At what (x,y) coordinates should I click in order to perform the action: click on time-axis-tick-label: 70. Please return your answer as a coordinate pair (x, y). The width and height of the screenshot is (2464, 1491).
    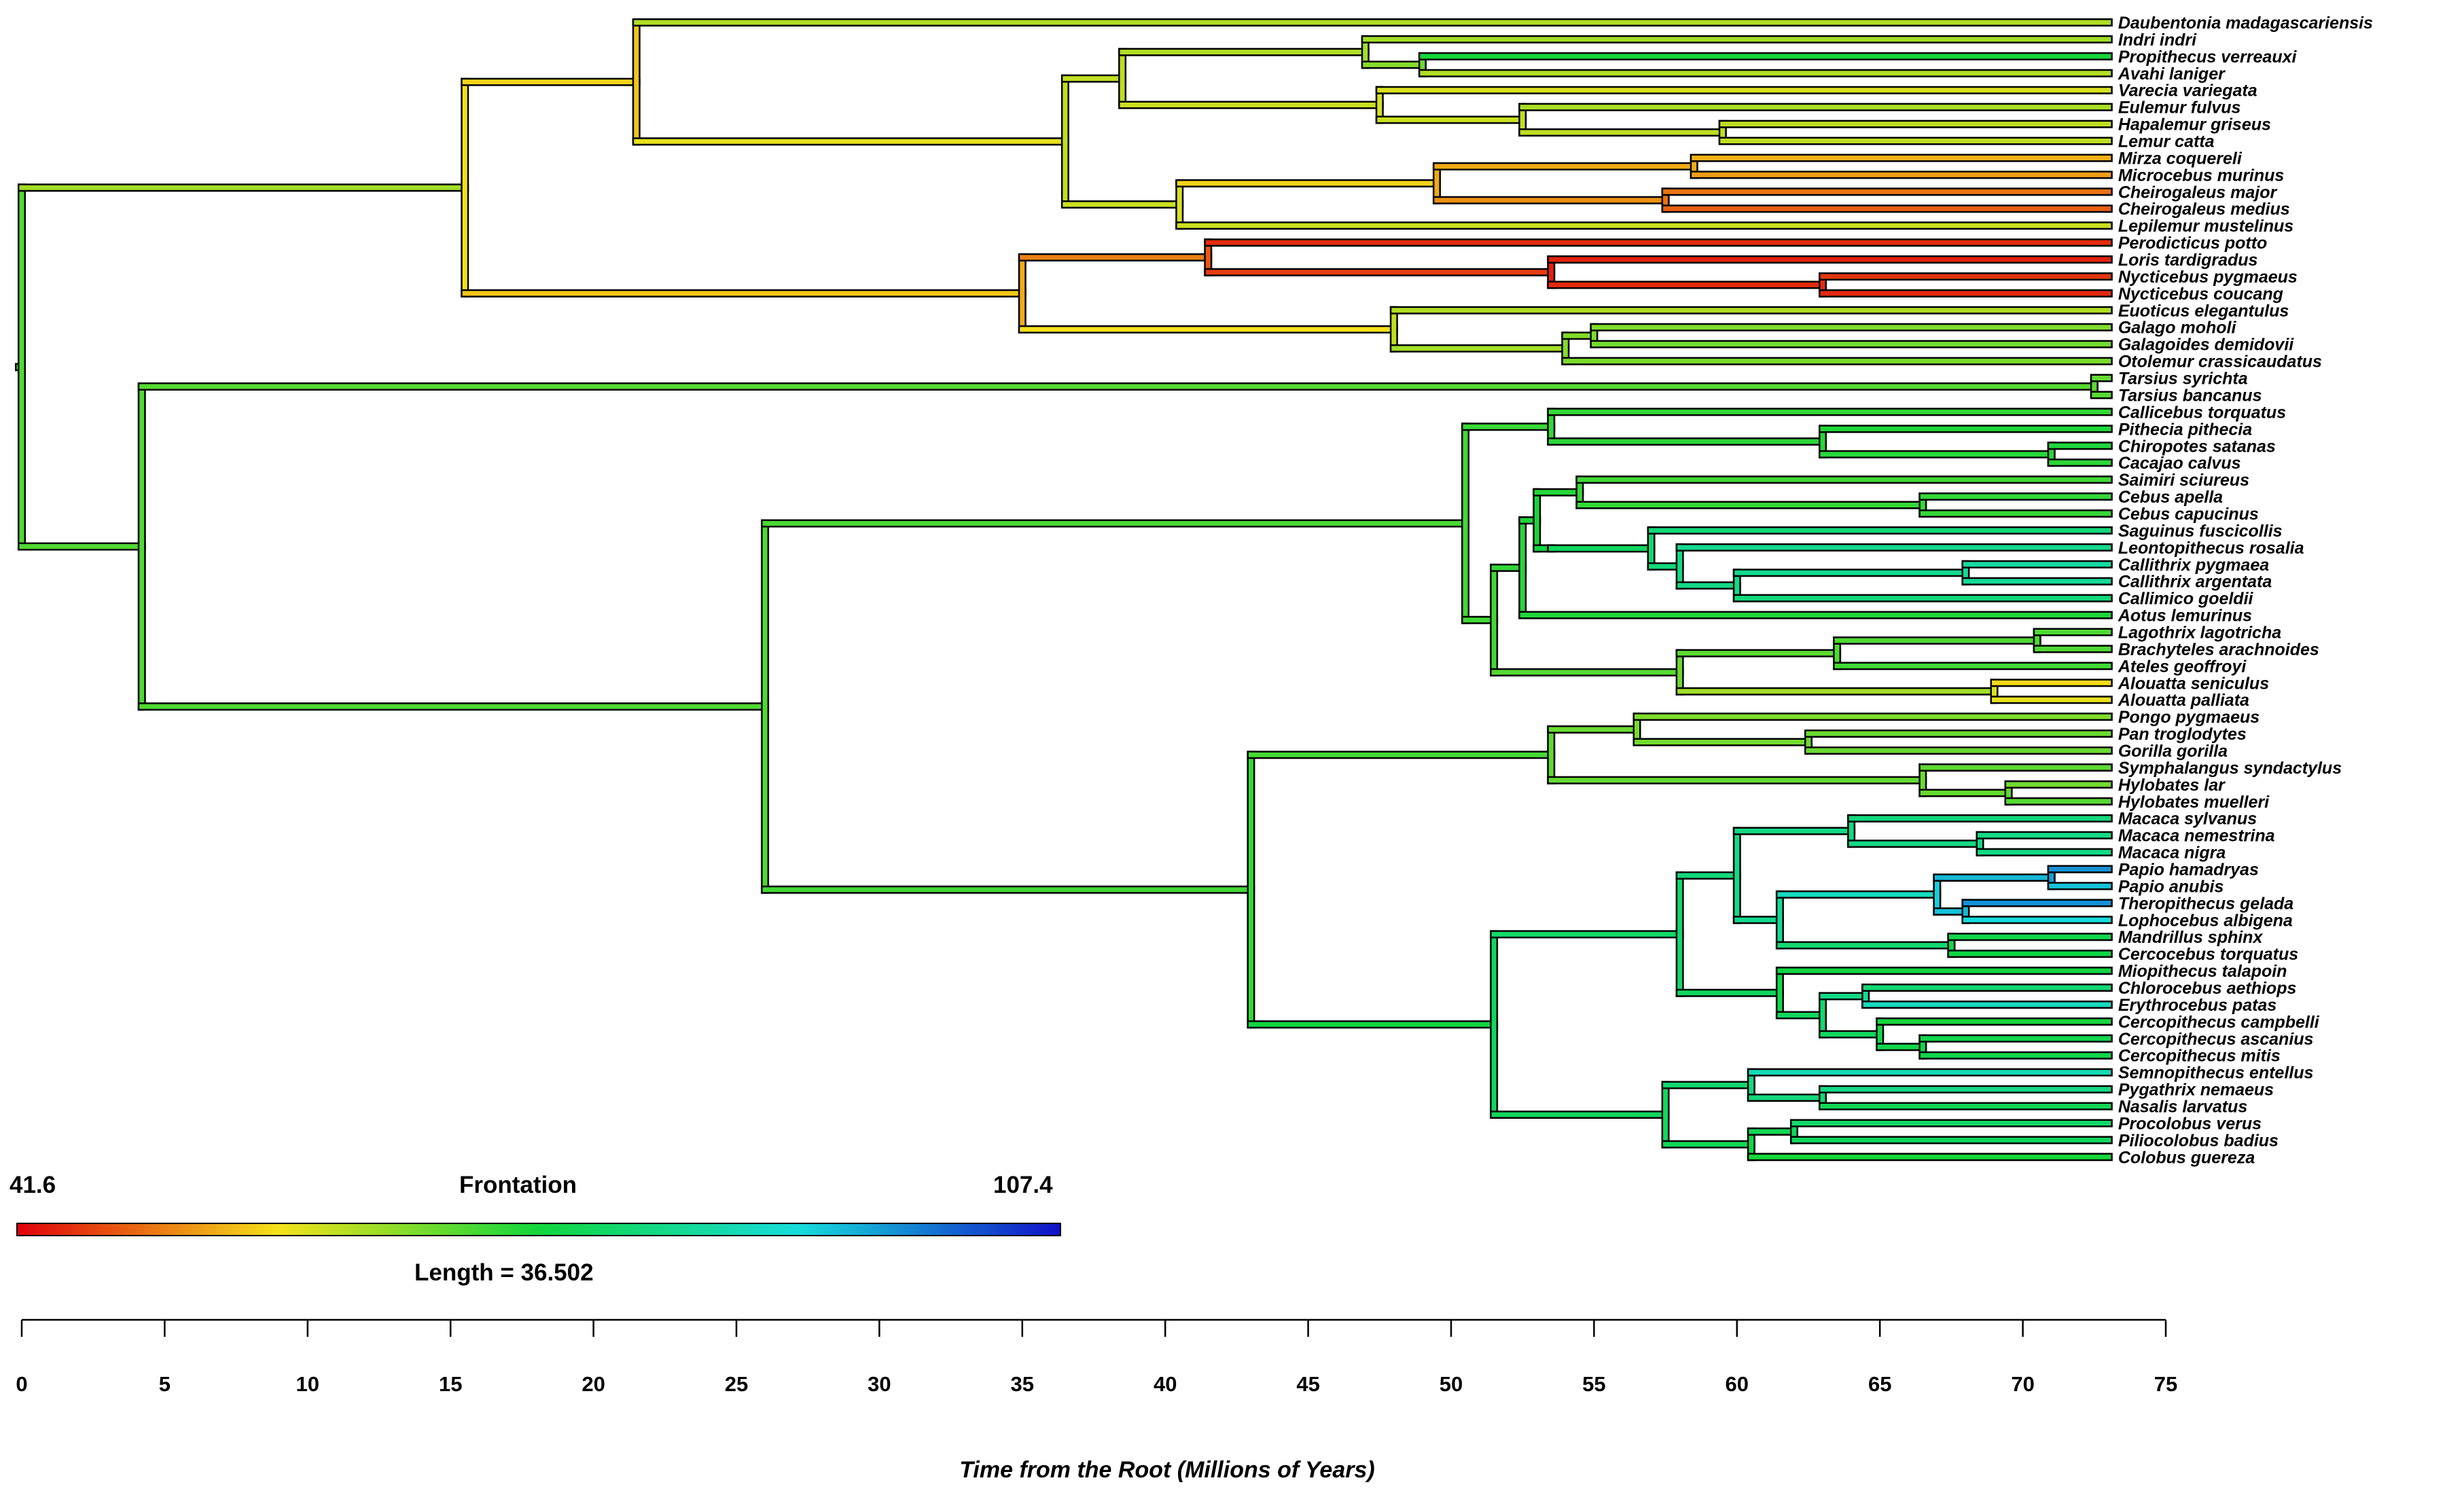
    Looking at the image, I should click on (2022, 1384).